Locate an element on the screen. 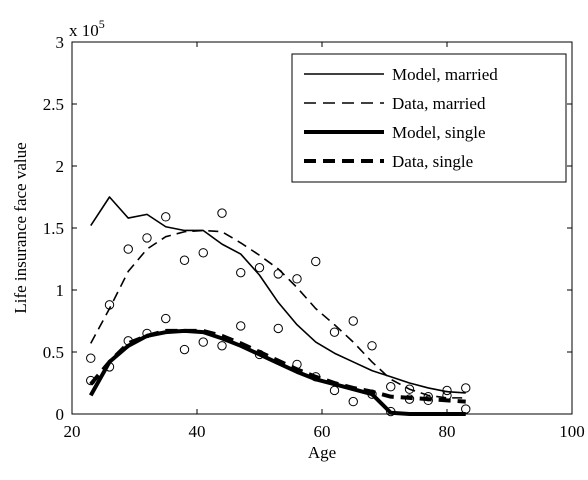 The width and height of the screenshot is (588, 480). y-tick-label: 0.5 is located at coordinates (53, 352).